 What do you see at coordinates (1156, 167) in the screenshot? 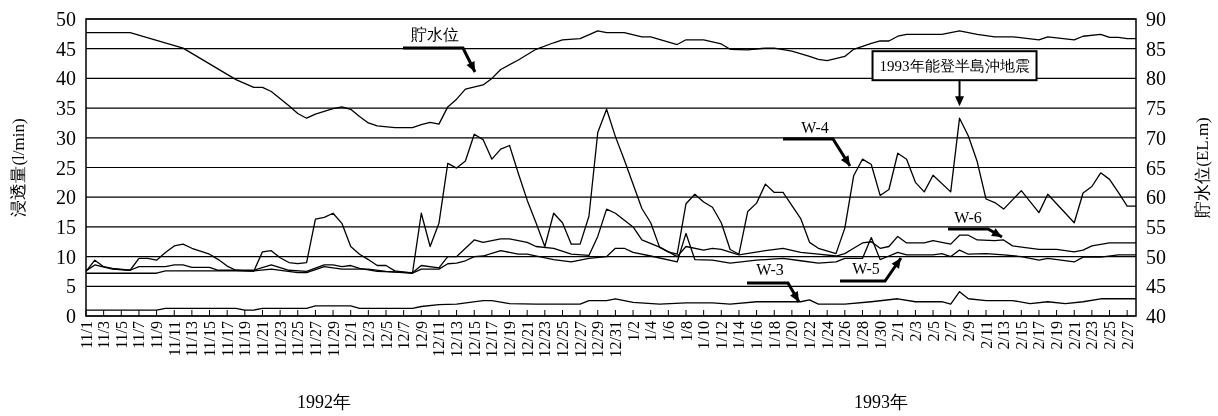
I see `y2-tick-label: 65` at bounding box center [1156, 167].